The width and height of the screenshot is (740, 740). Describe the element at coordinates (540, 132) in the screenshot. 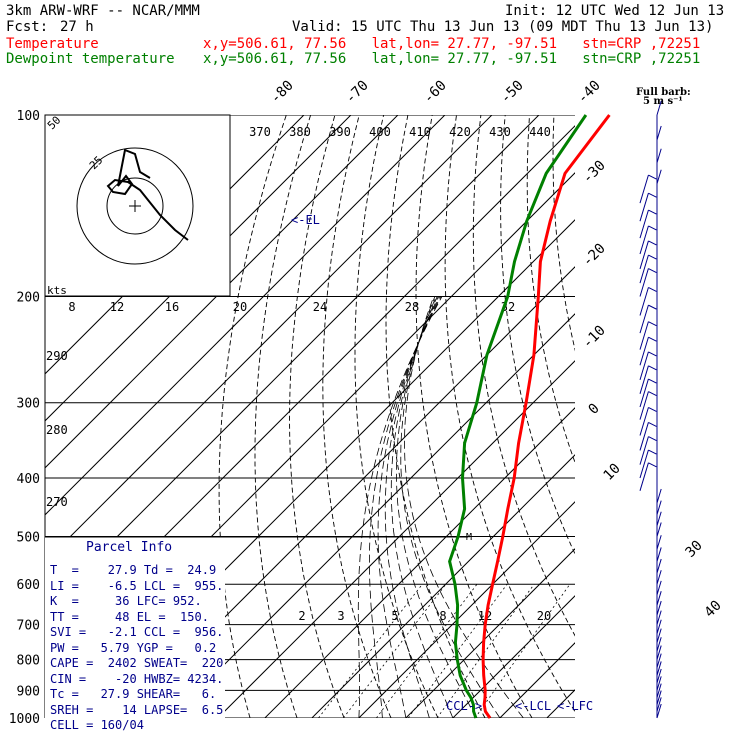

I see `theta-label: 440` at that location.